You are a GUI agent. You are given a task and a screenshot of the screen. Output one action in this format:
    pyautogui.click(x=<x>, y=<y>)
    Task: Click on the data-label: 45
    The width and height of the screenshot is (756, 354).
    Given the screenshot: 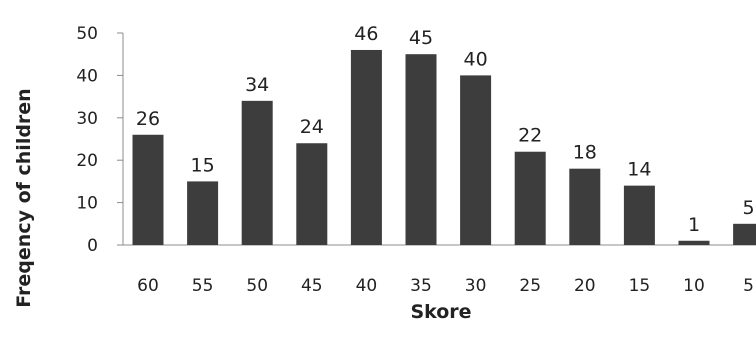 What is the action you would take?
    pyautogui.click(x=421, y=38)
    